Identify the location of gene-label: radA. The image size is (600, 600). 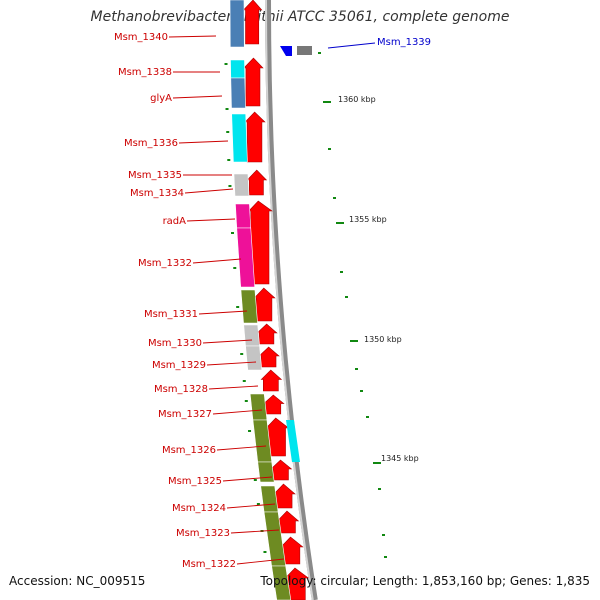
(175, 221).